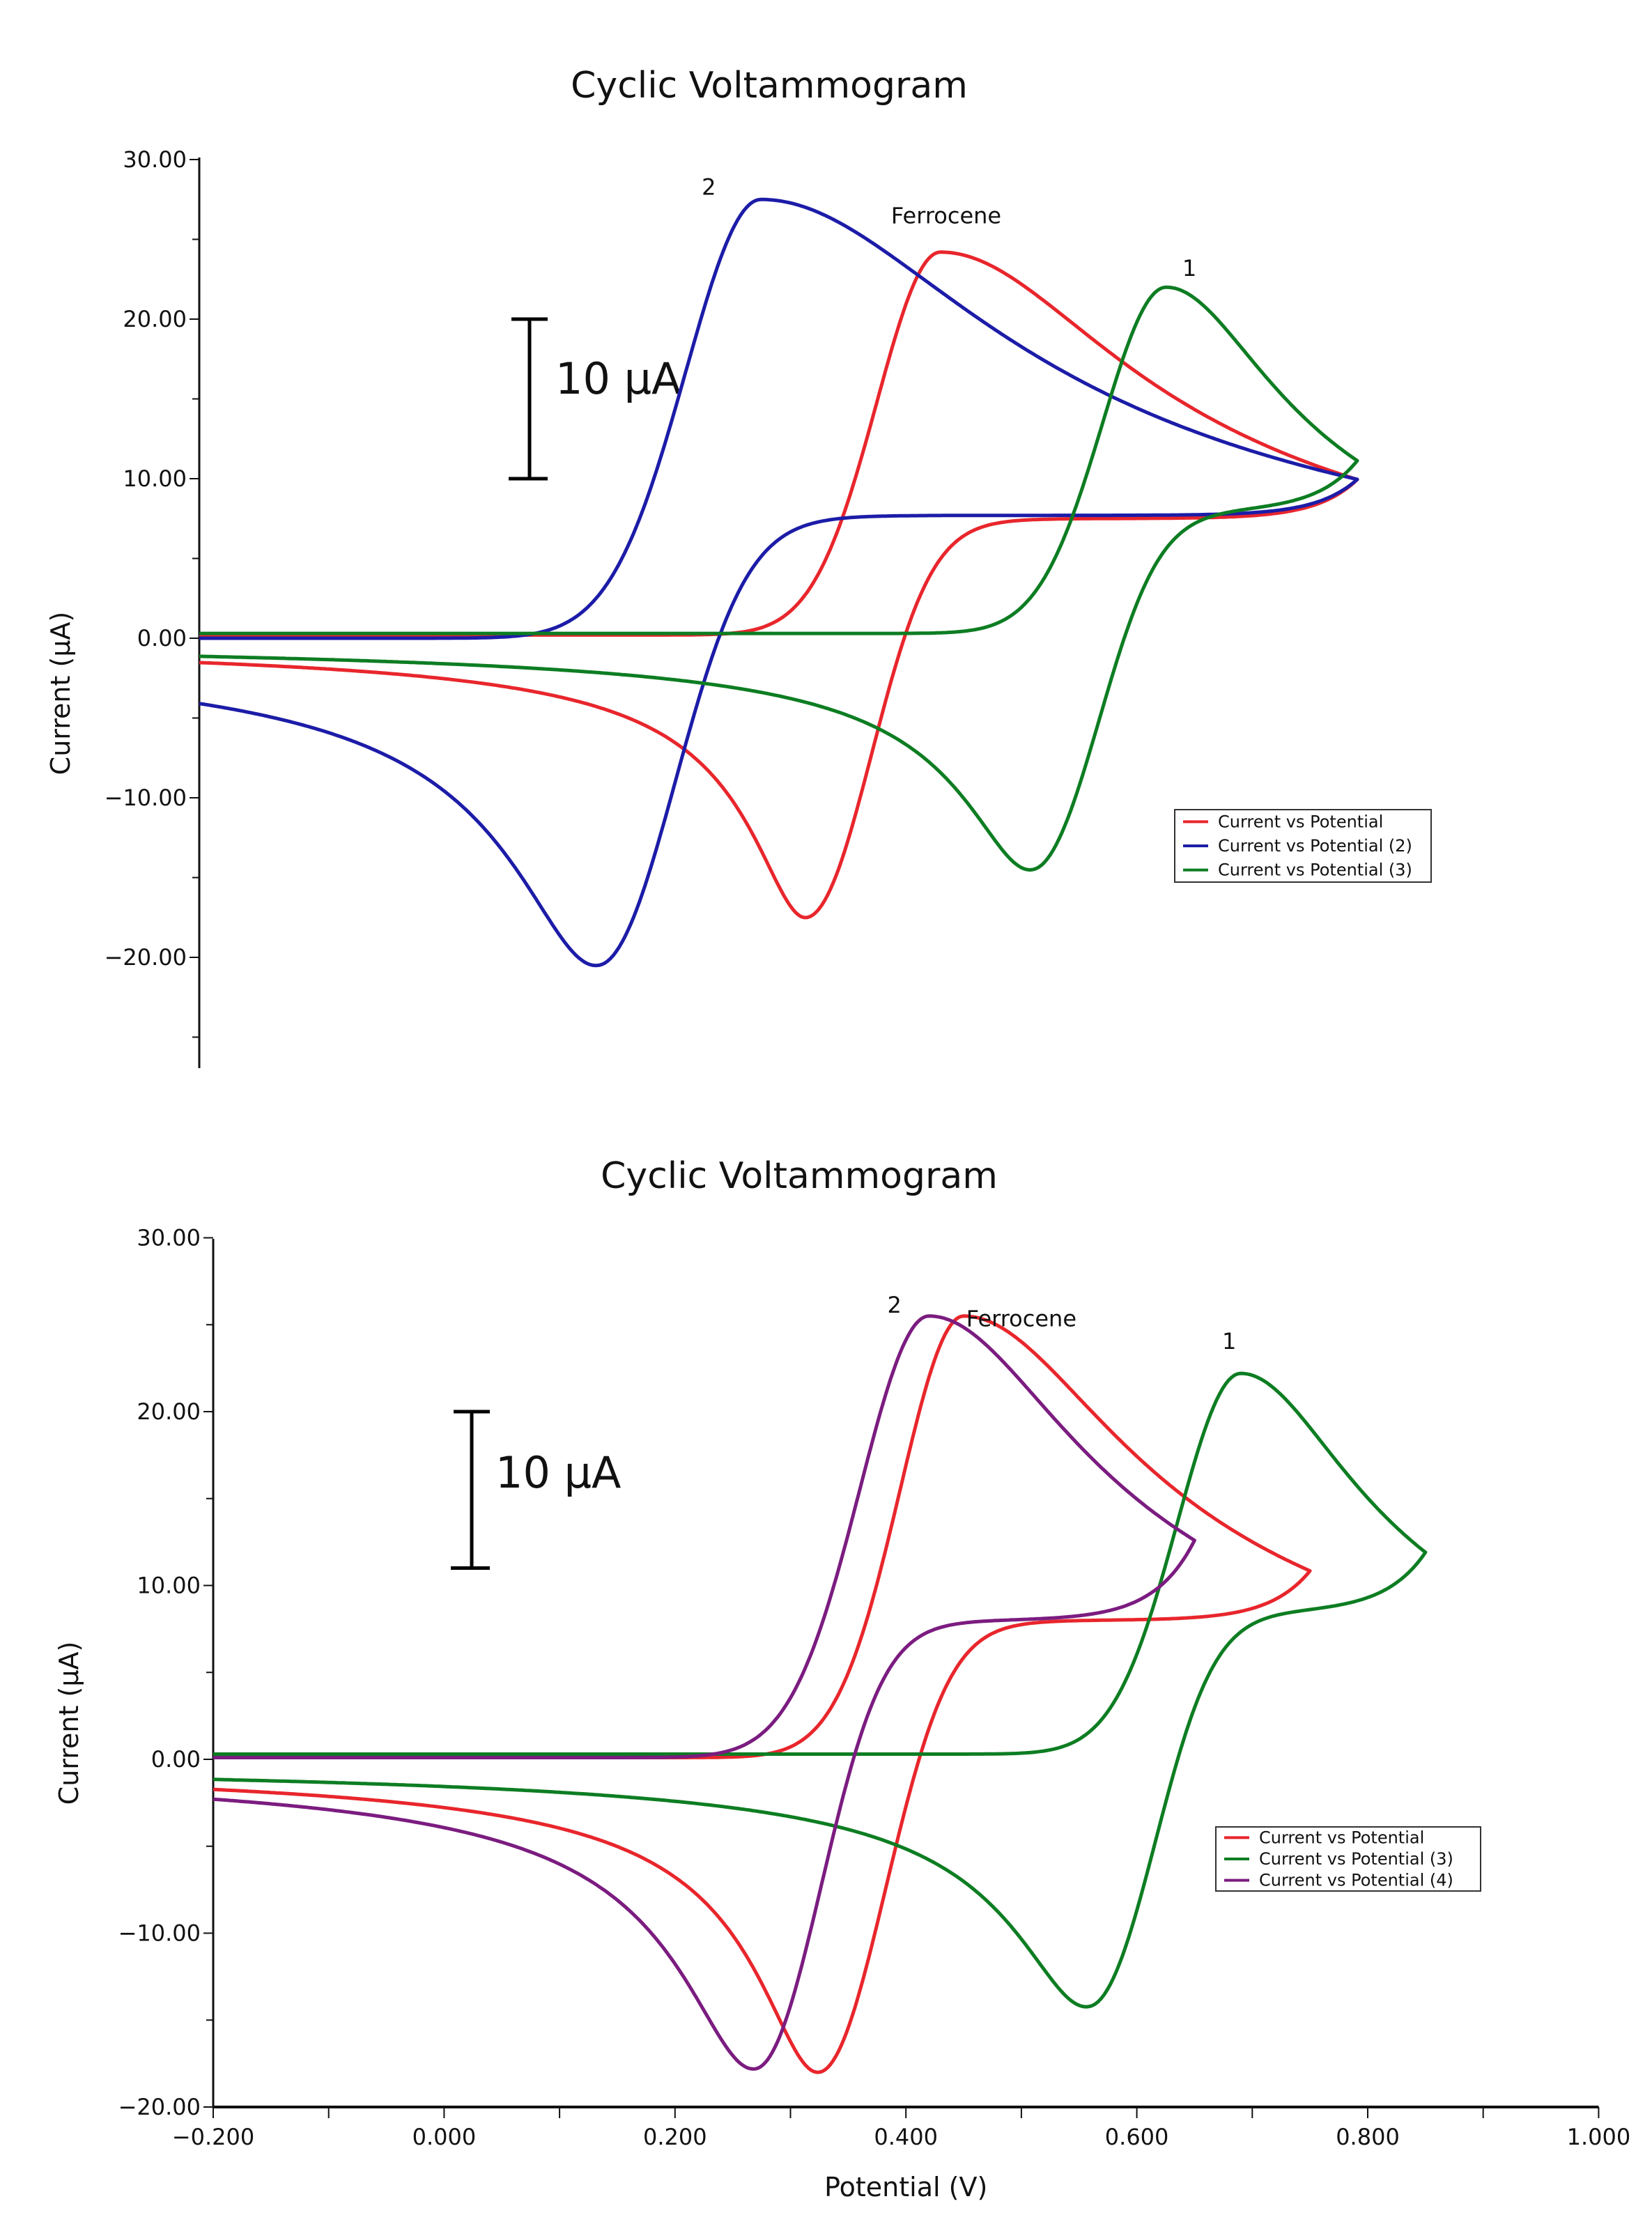  I want to click on x-tick-label: 0.800, so click(1368, 2137).